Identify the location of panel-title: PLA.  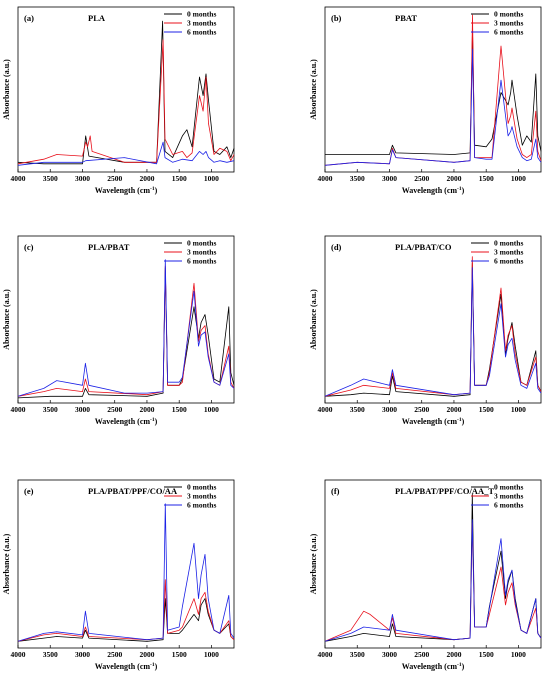
(97, 18).